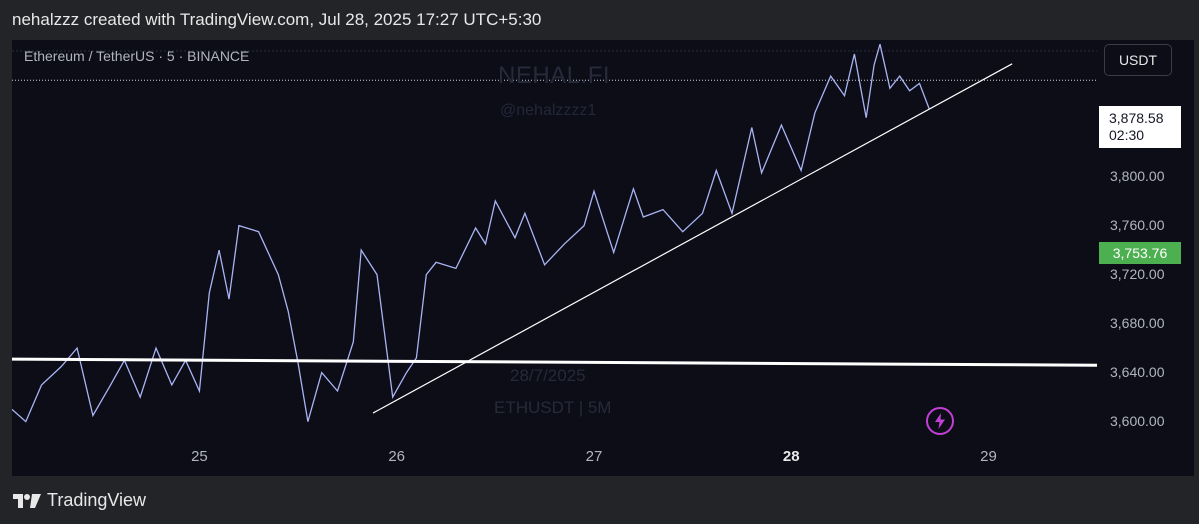  I want to click on price-label-green: 3,753.76, so click(1140, 253).